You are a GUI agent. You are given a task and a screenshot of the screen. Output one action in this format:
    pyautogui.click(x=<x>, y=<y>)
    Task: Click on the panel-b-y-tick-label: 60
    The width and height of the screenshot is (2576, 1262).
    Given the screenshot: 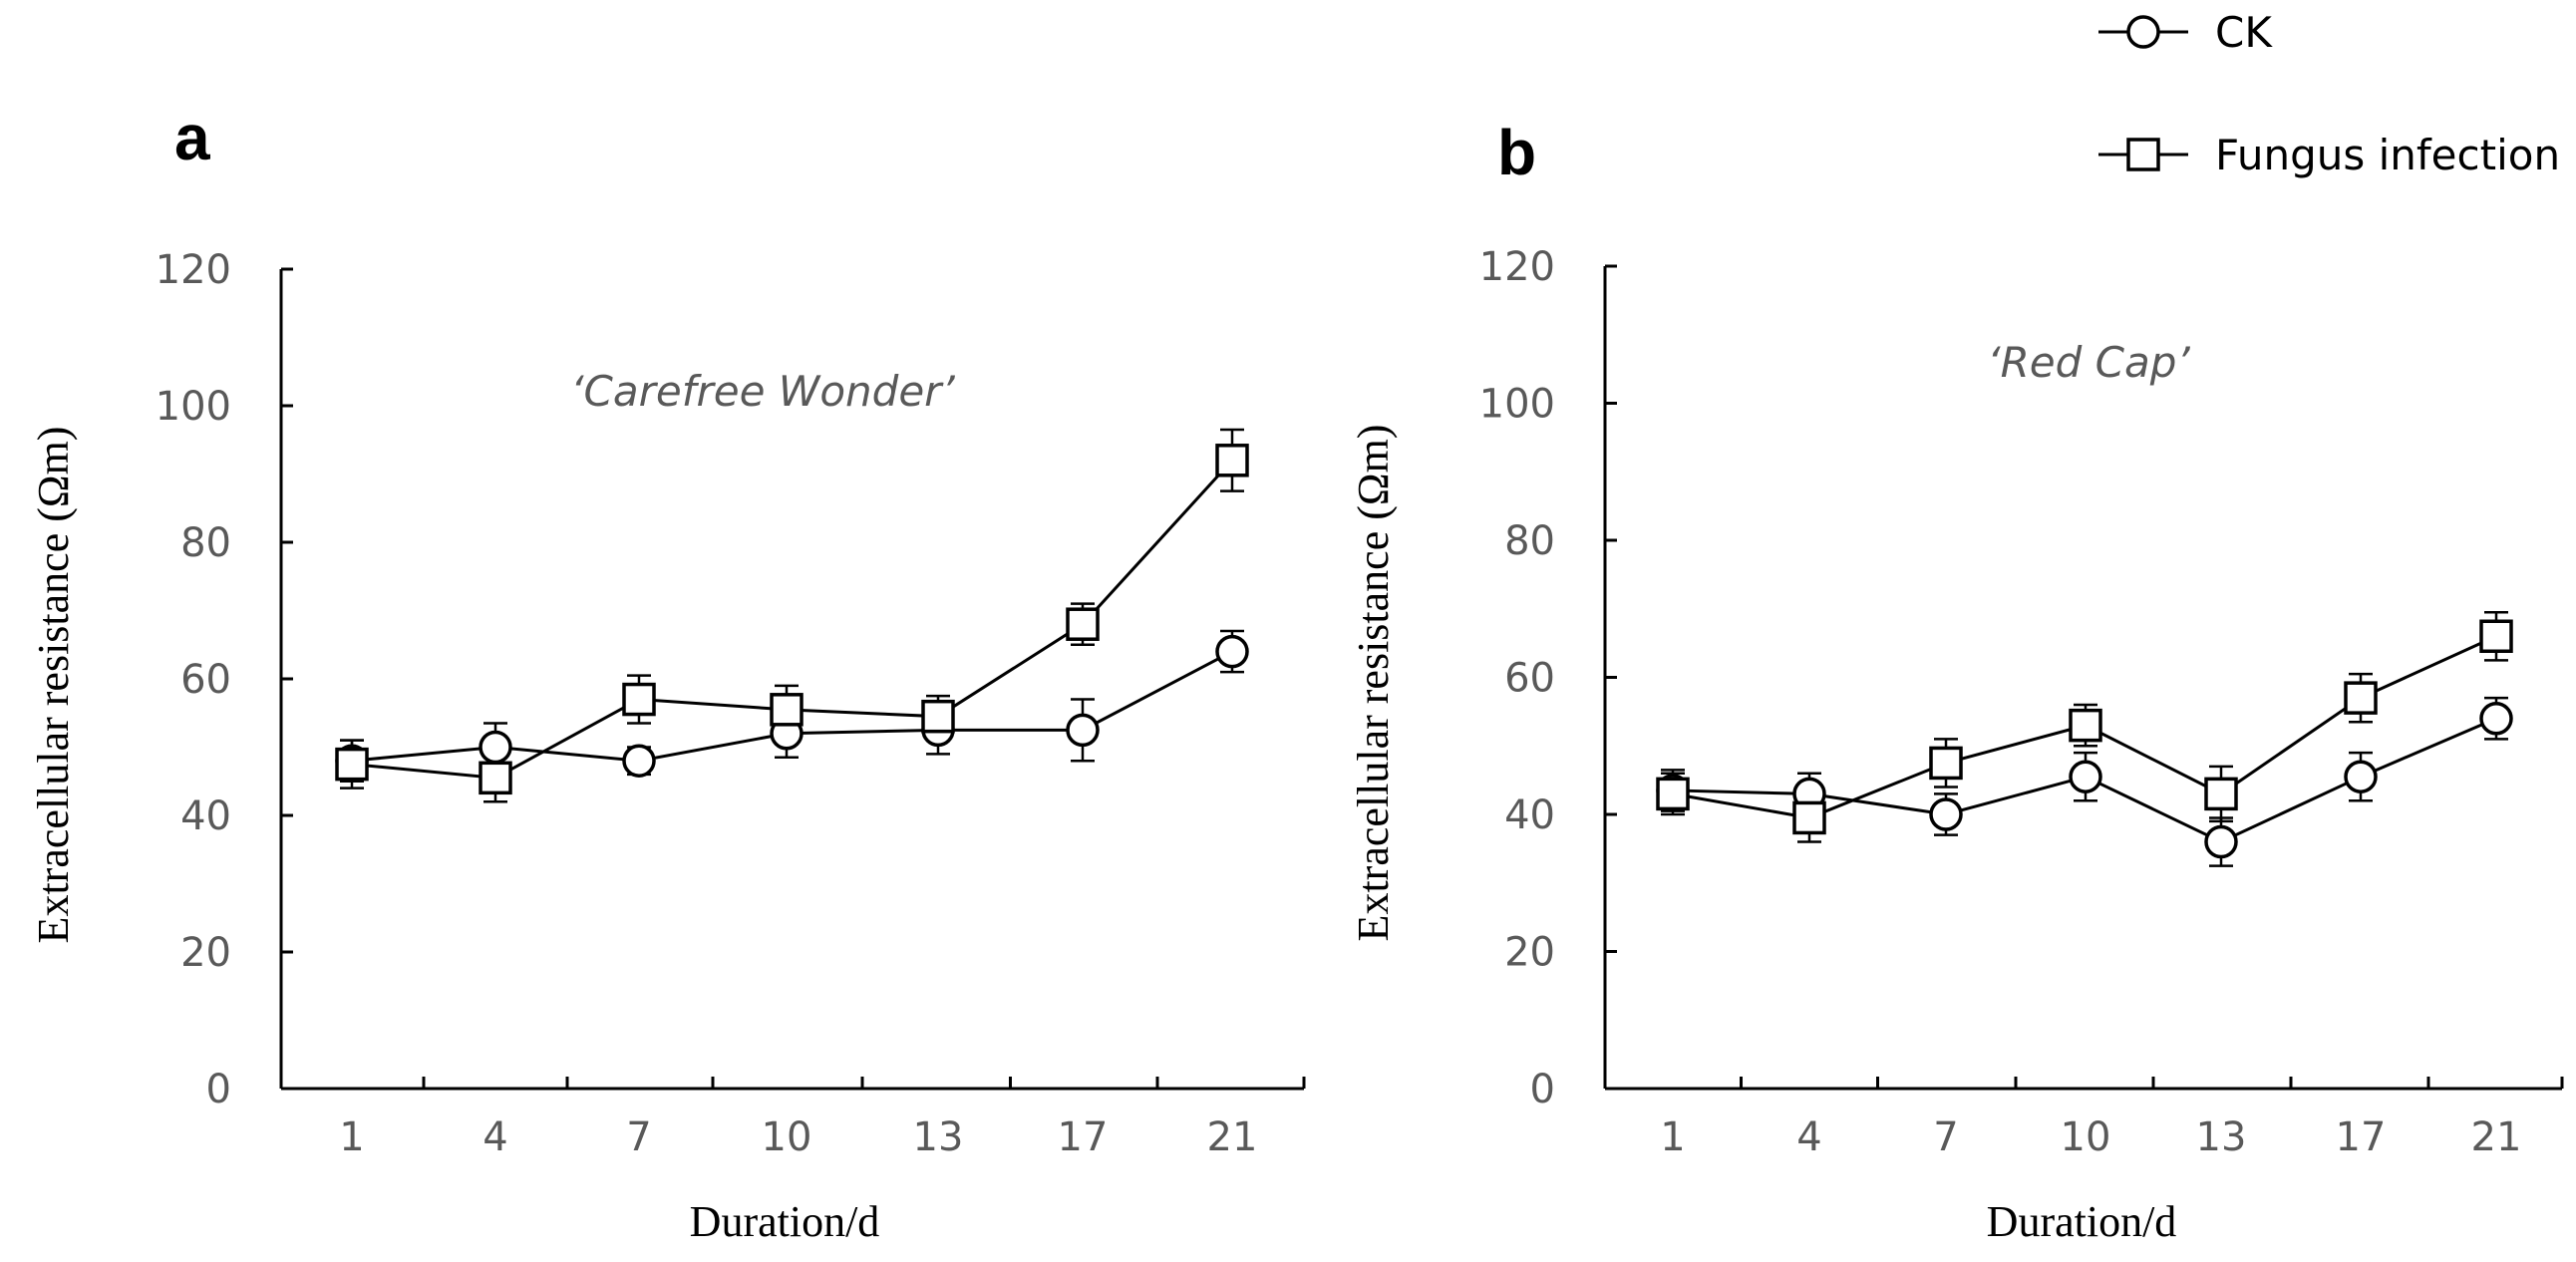 What is the action you would take?
    pyautogui.click(x=1529, y=679)
    